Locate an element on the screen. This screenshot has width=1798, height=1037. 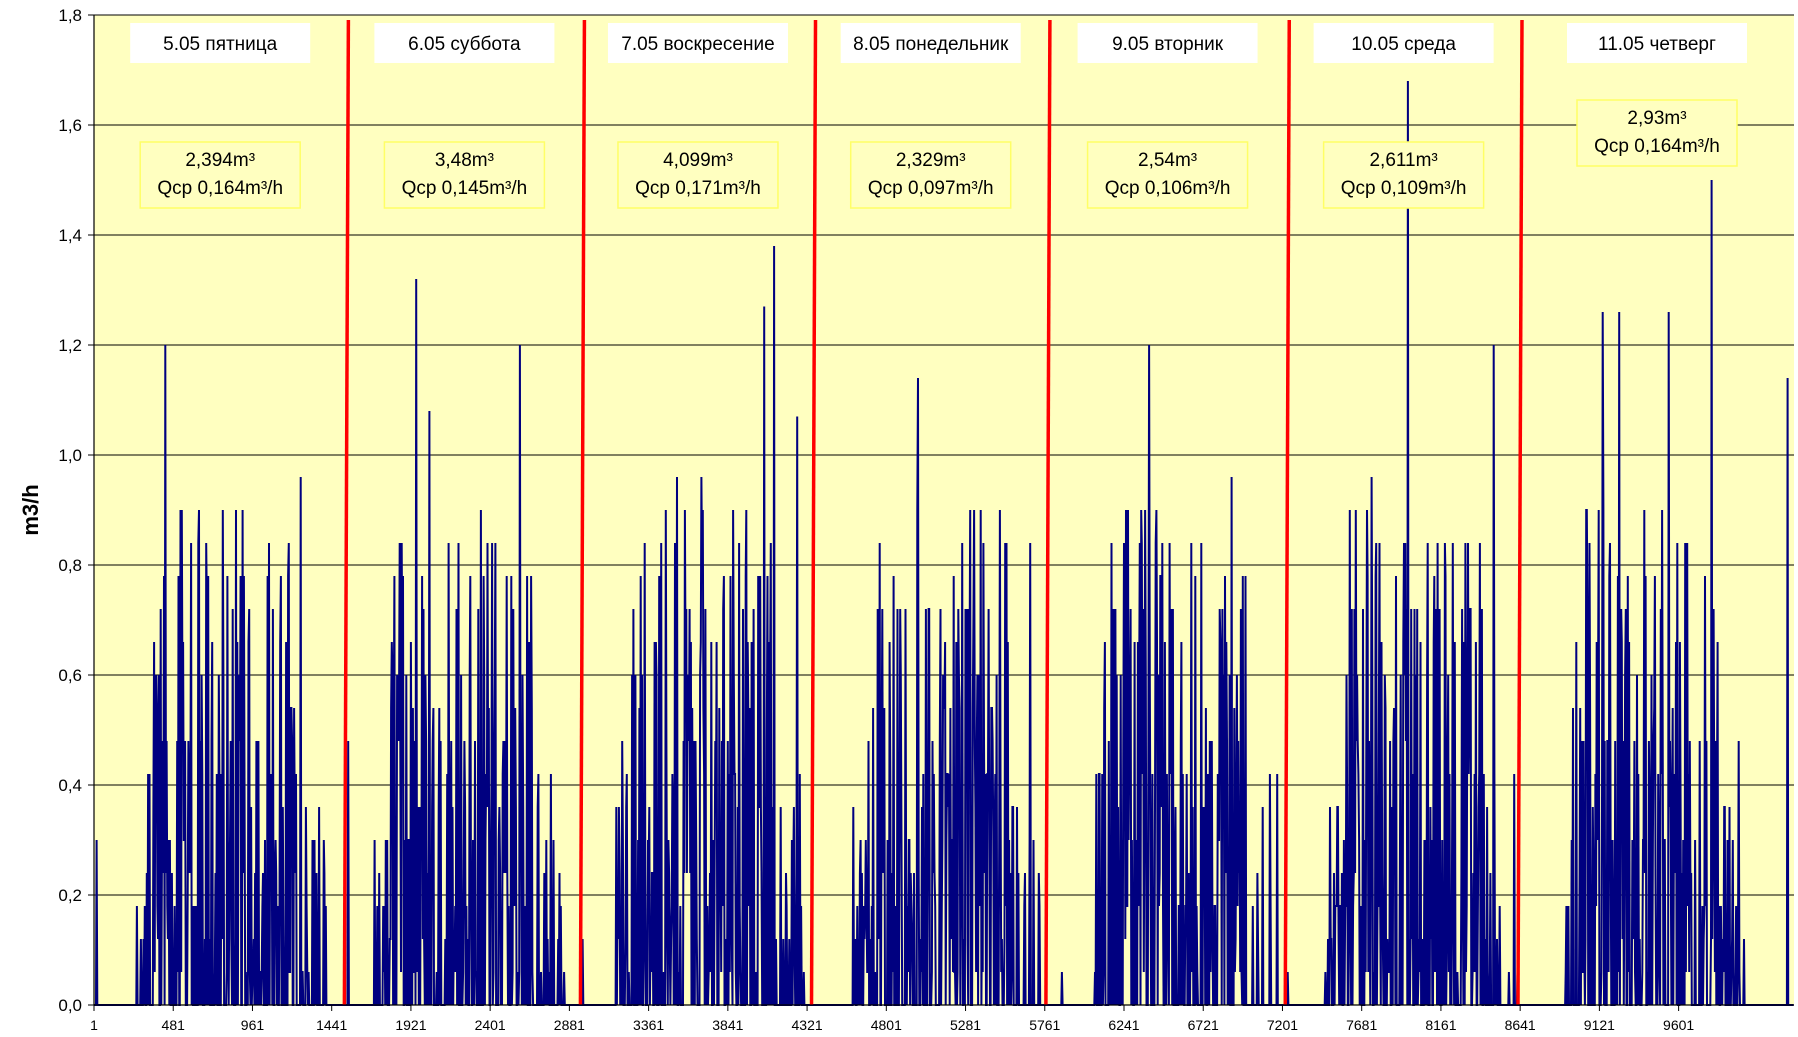
annotation-average-flow: Qср 0,106m³/h is located at coordinates (1168, 188).